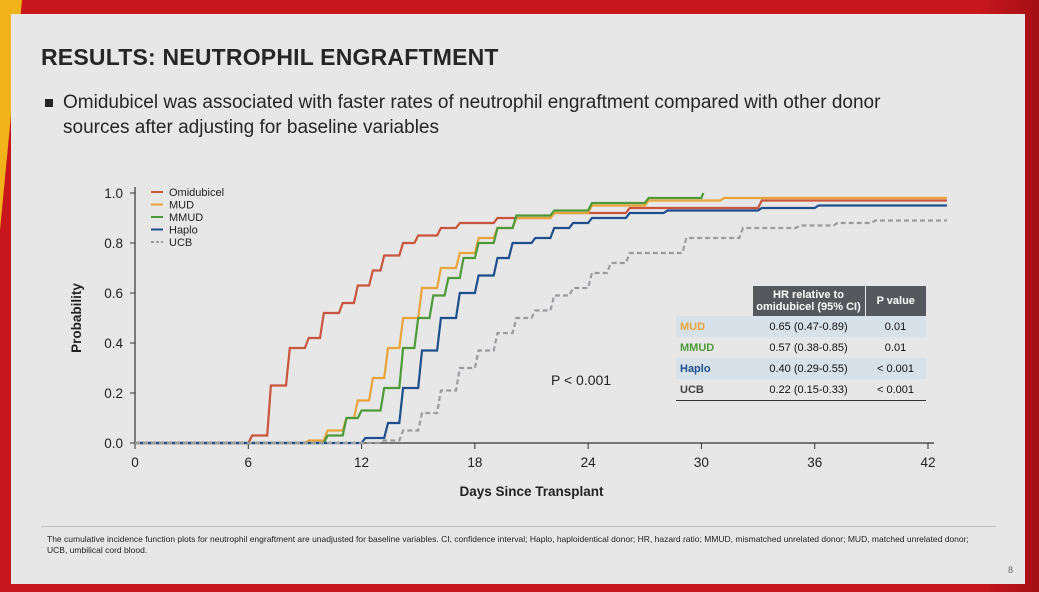  Describe the element at coordinates (361, 462) in the screenshot. I see `x-tick-label: 12` at that location.